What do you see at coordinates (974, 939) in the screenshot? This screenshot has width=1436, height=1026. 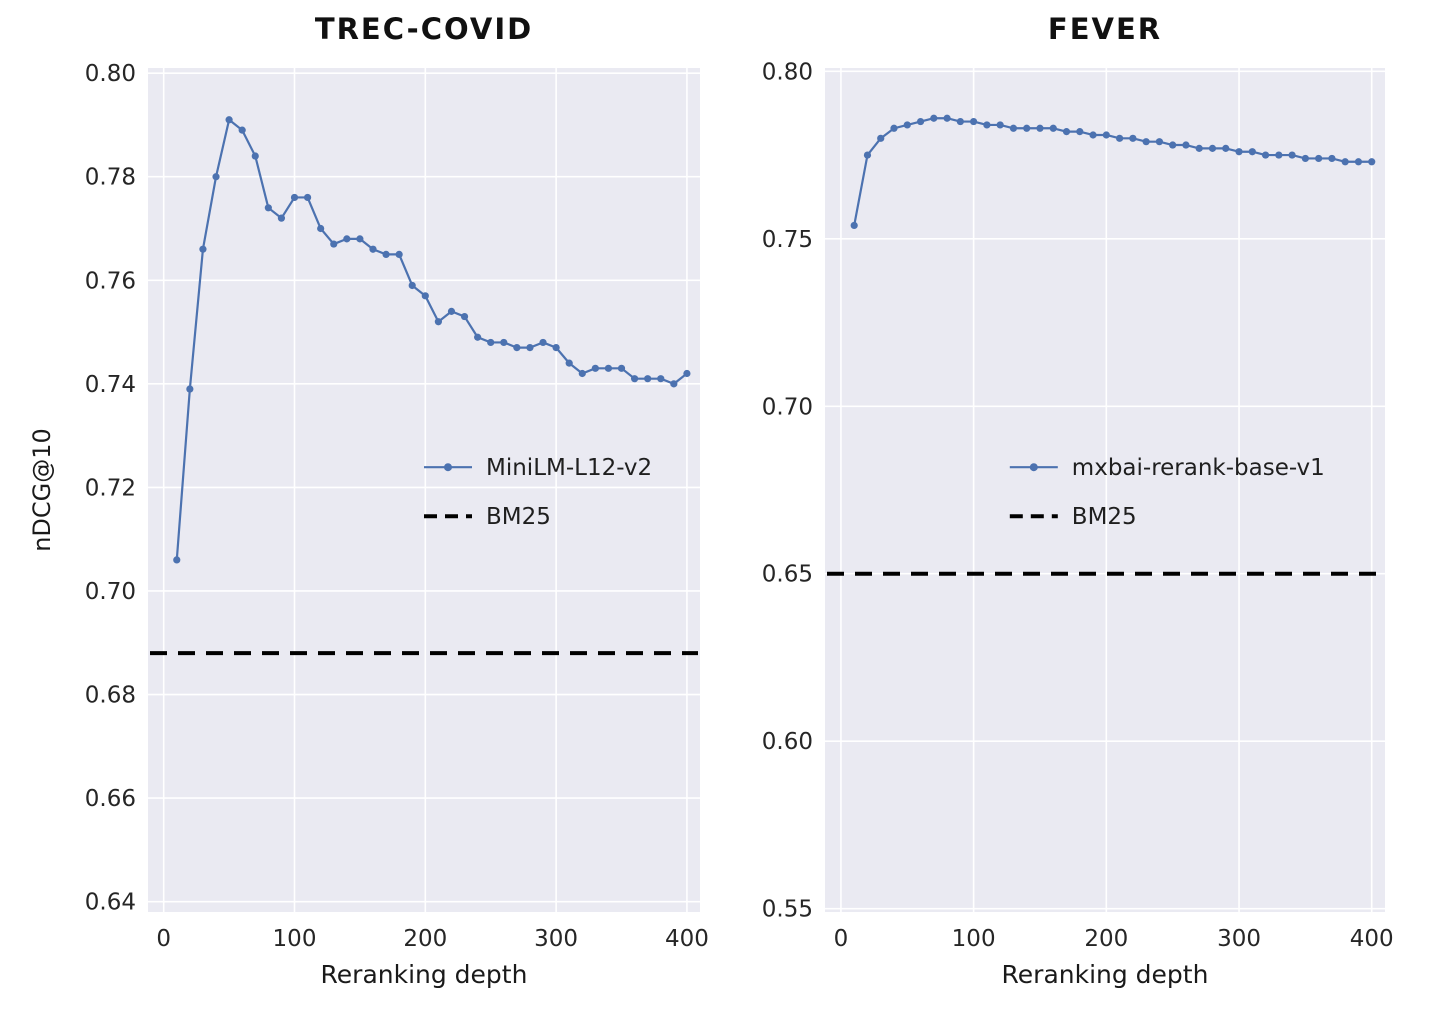 I see `x-tick-label: 100` at bounding box center [974, 939].